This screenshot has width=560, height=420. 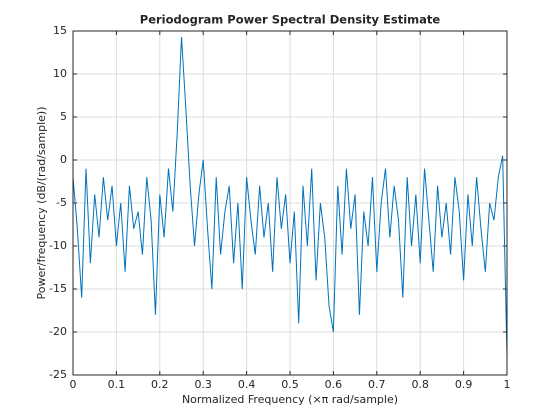 What do you see at coordinates (290, 384) in the screenshot?
I see `x-tick-label: 0.5` at bounding box center [290, 384].